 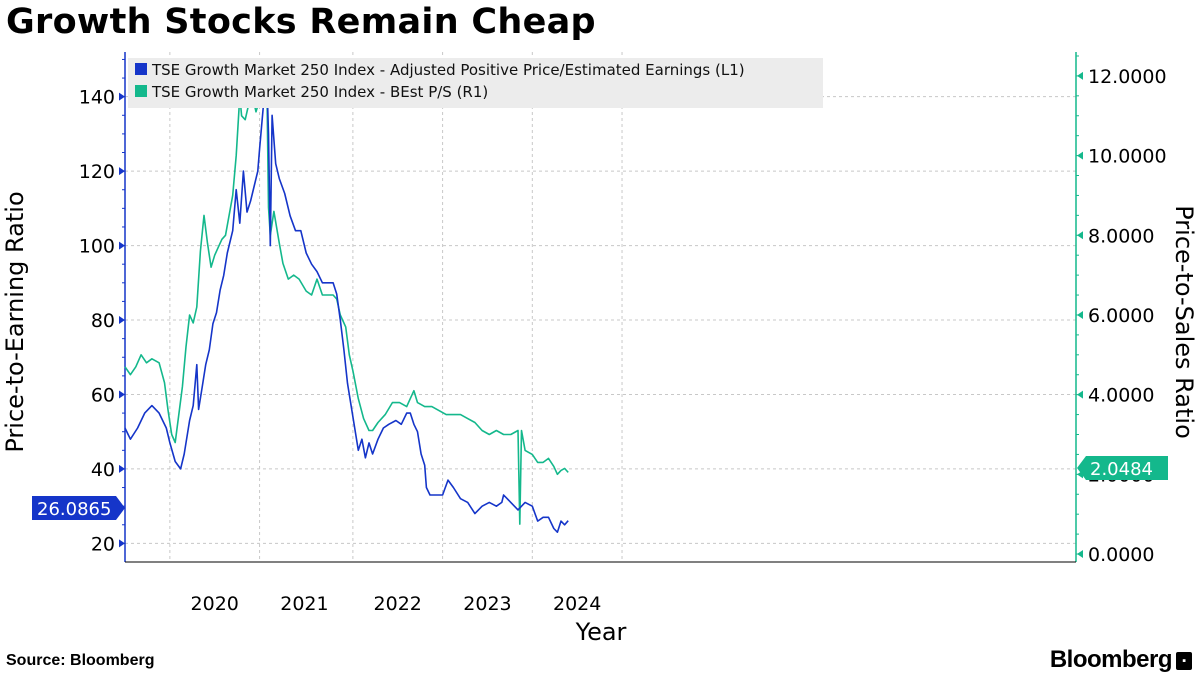 I want to click on legend-background, so click(x=475, y=83).